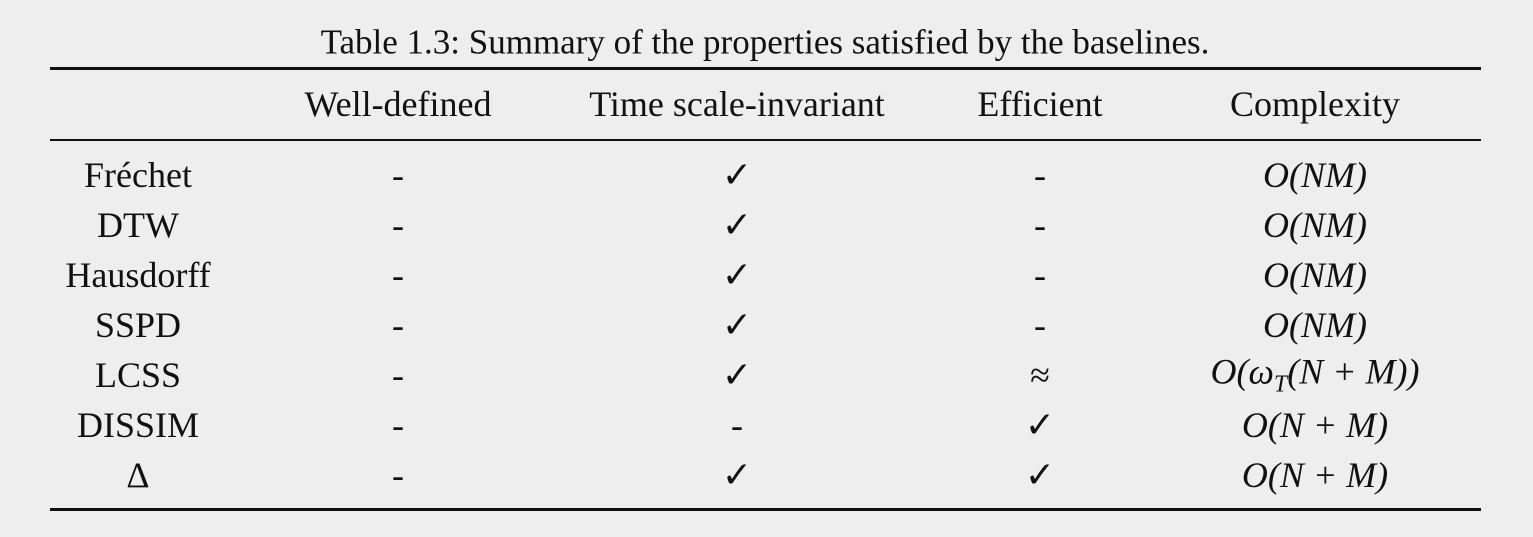  I want to click on bottom-rule, so click(765, 509).